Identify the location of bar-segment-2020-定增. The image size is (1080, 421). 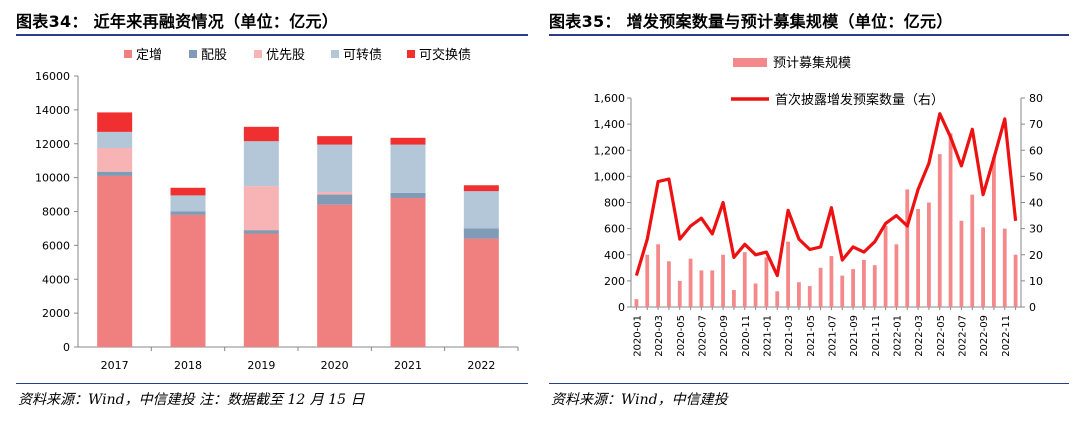
(335, 275).